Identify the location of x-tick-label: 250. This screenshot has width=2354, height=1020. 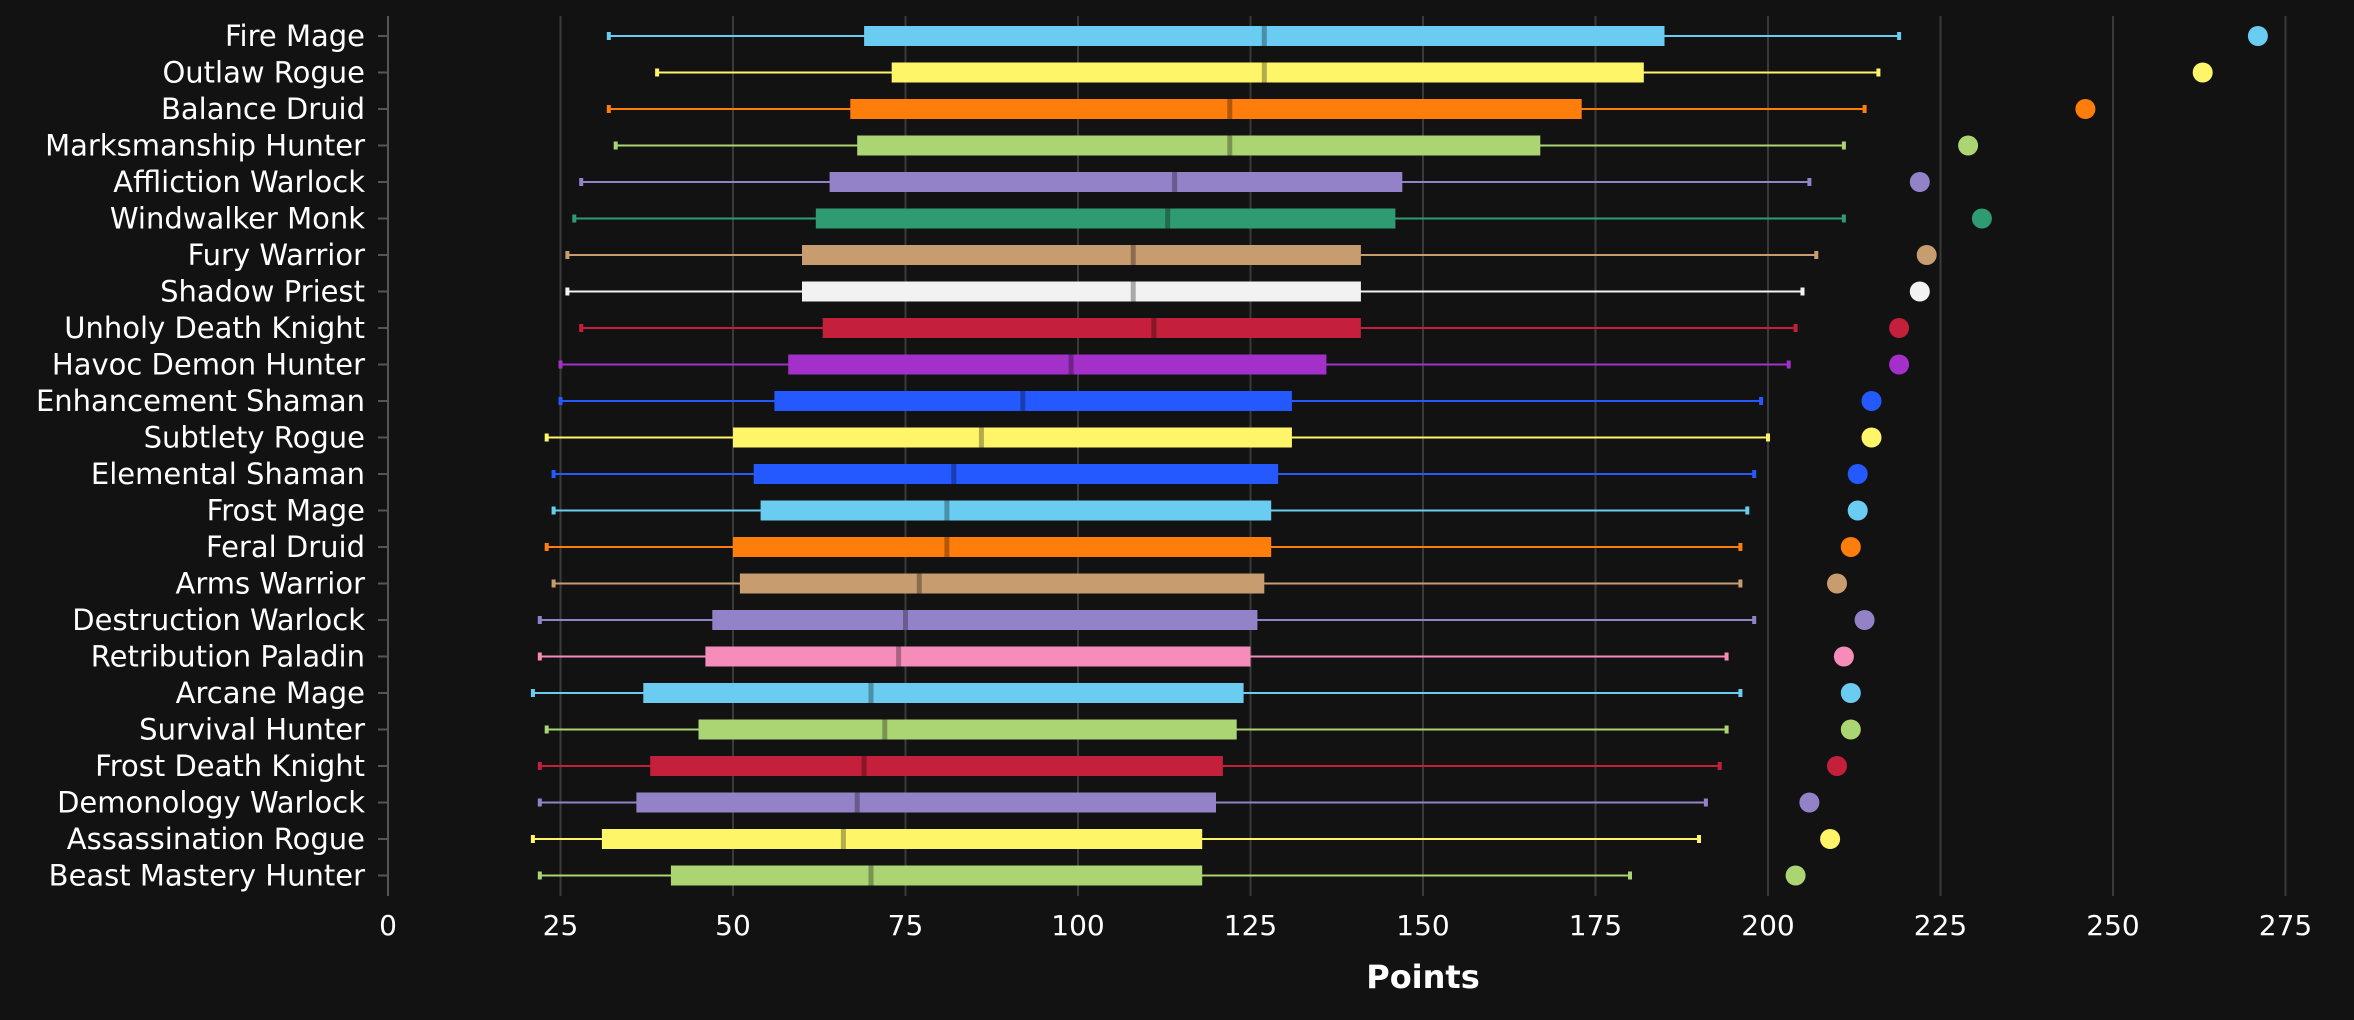
(2112, 925).